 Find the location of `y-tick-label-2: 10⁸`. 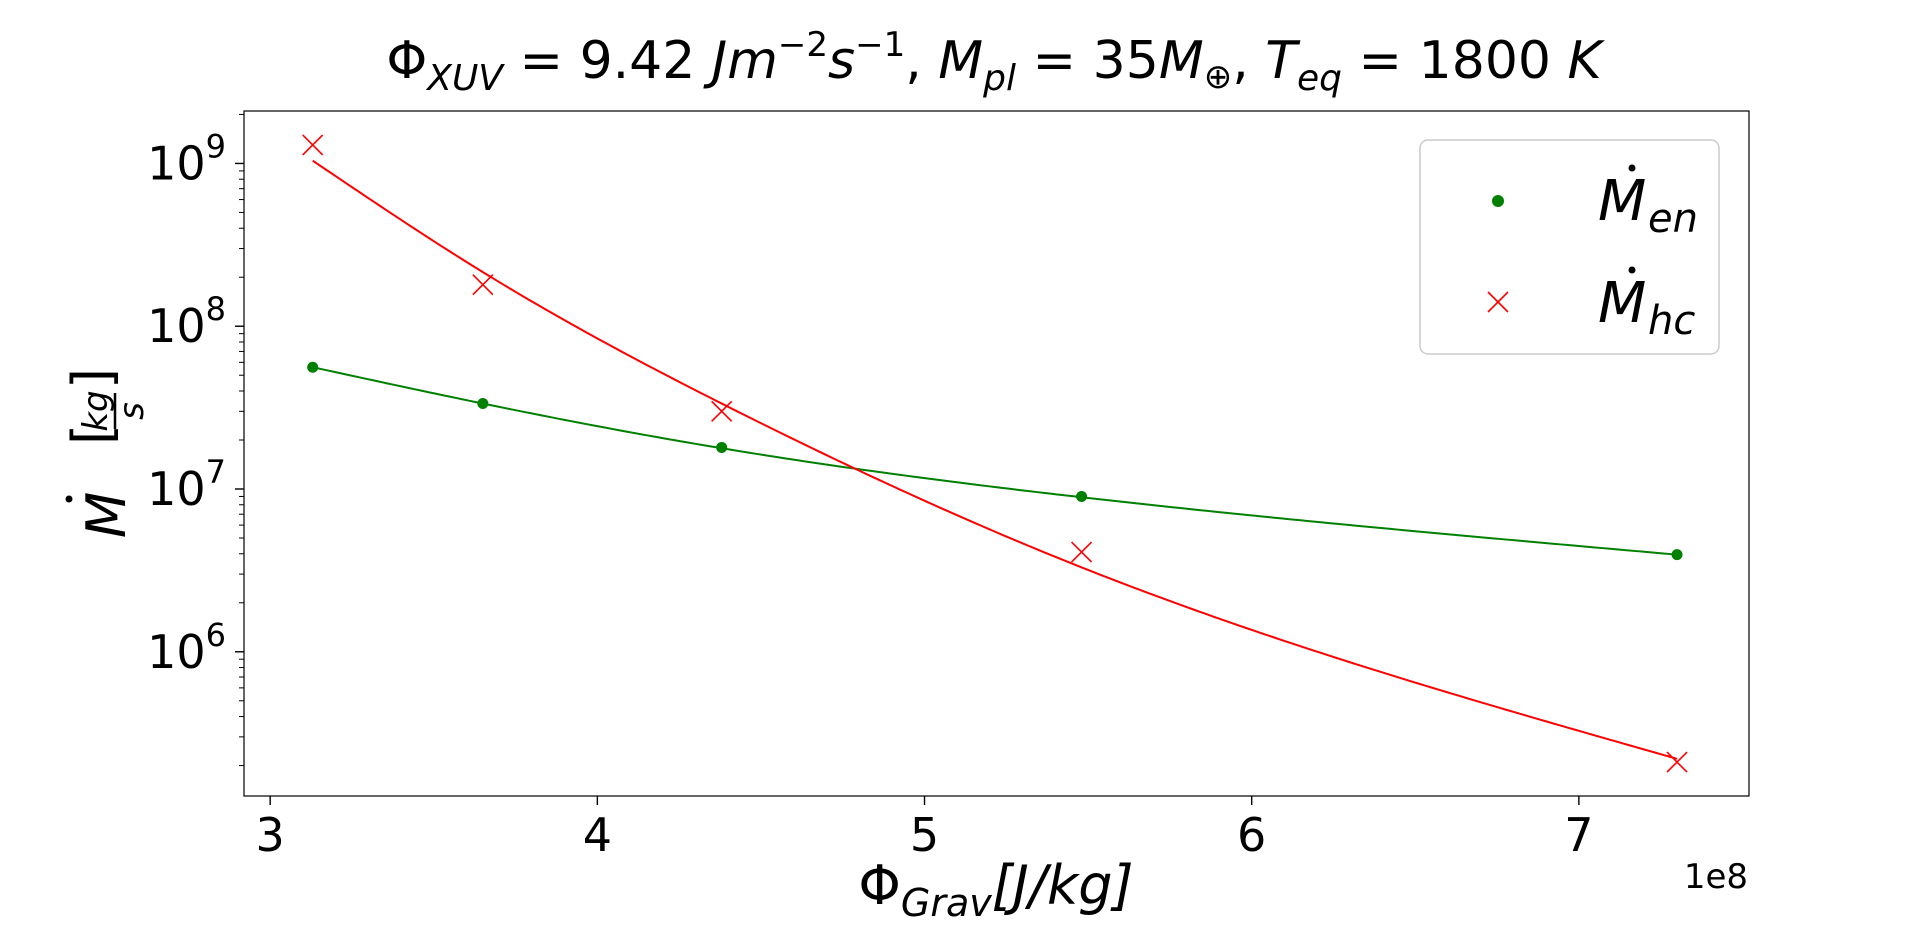

y-tick-label-2: 10⁸ is located at coordinates (186, 321).